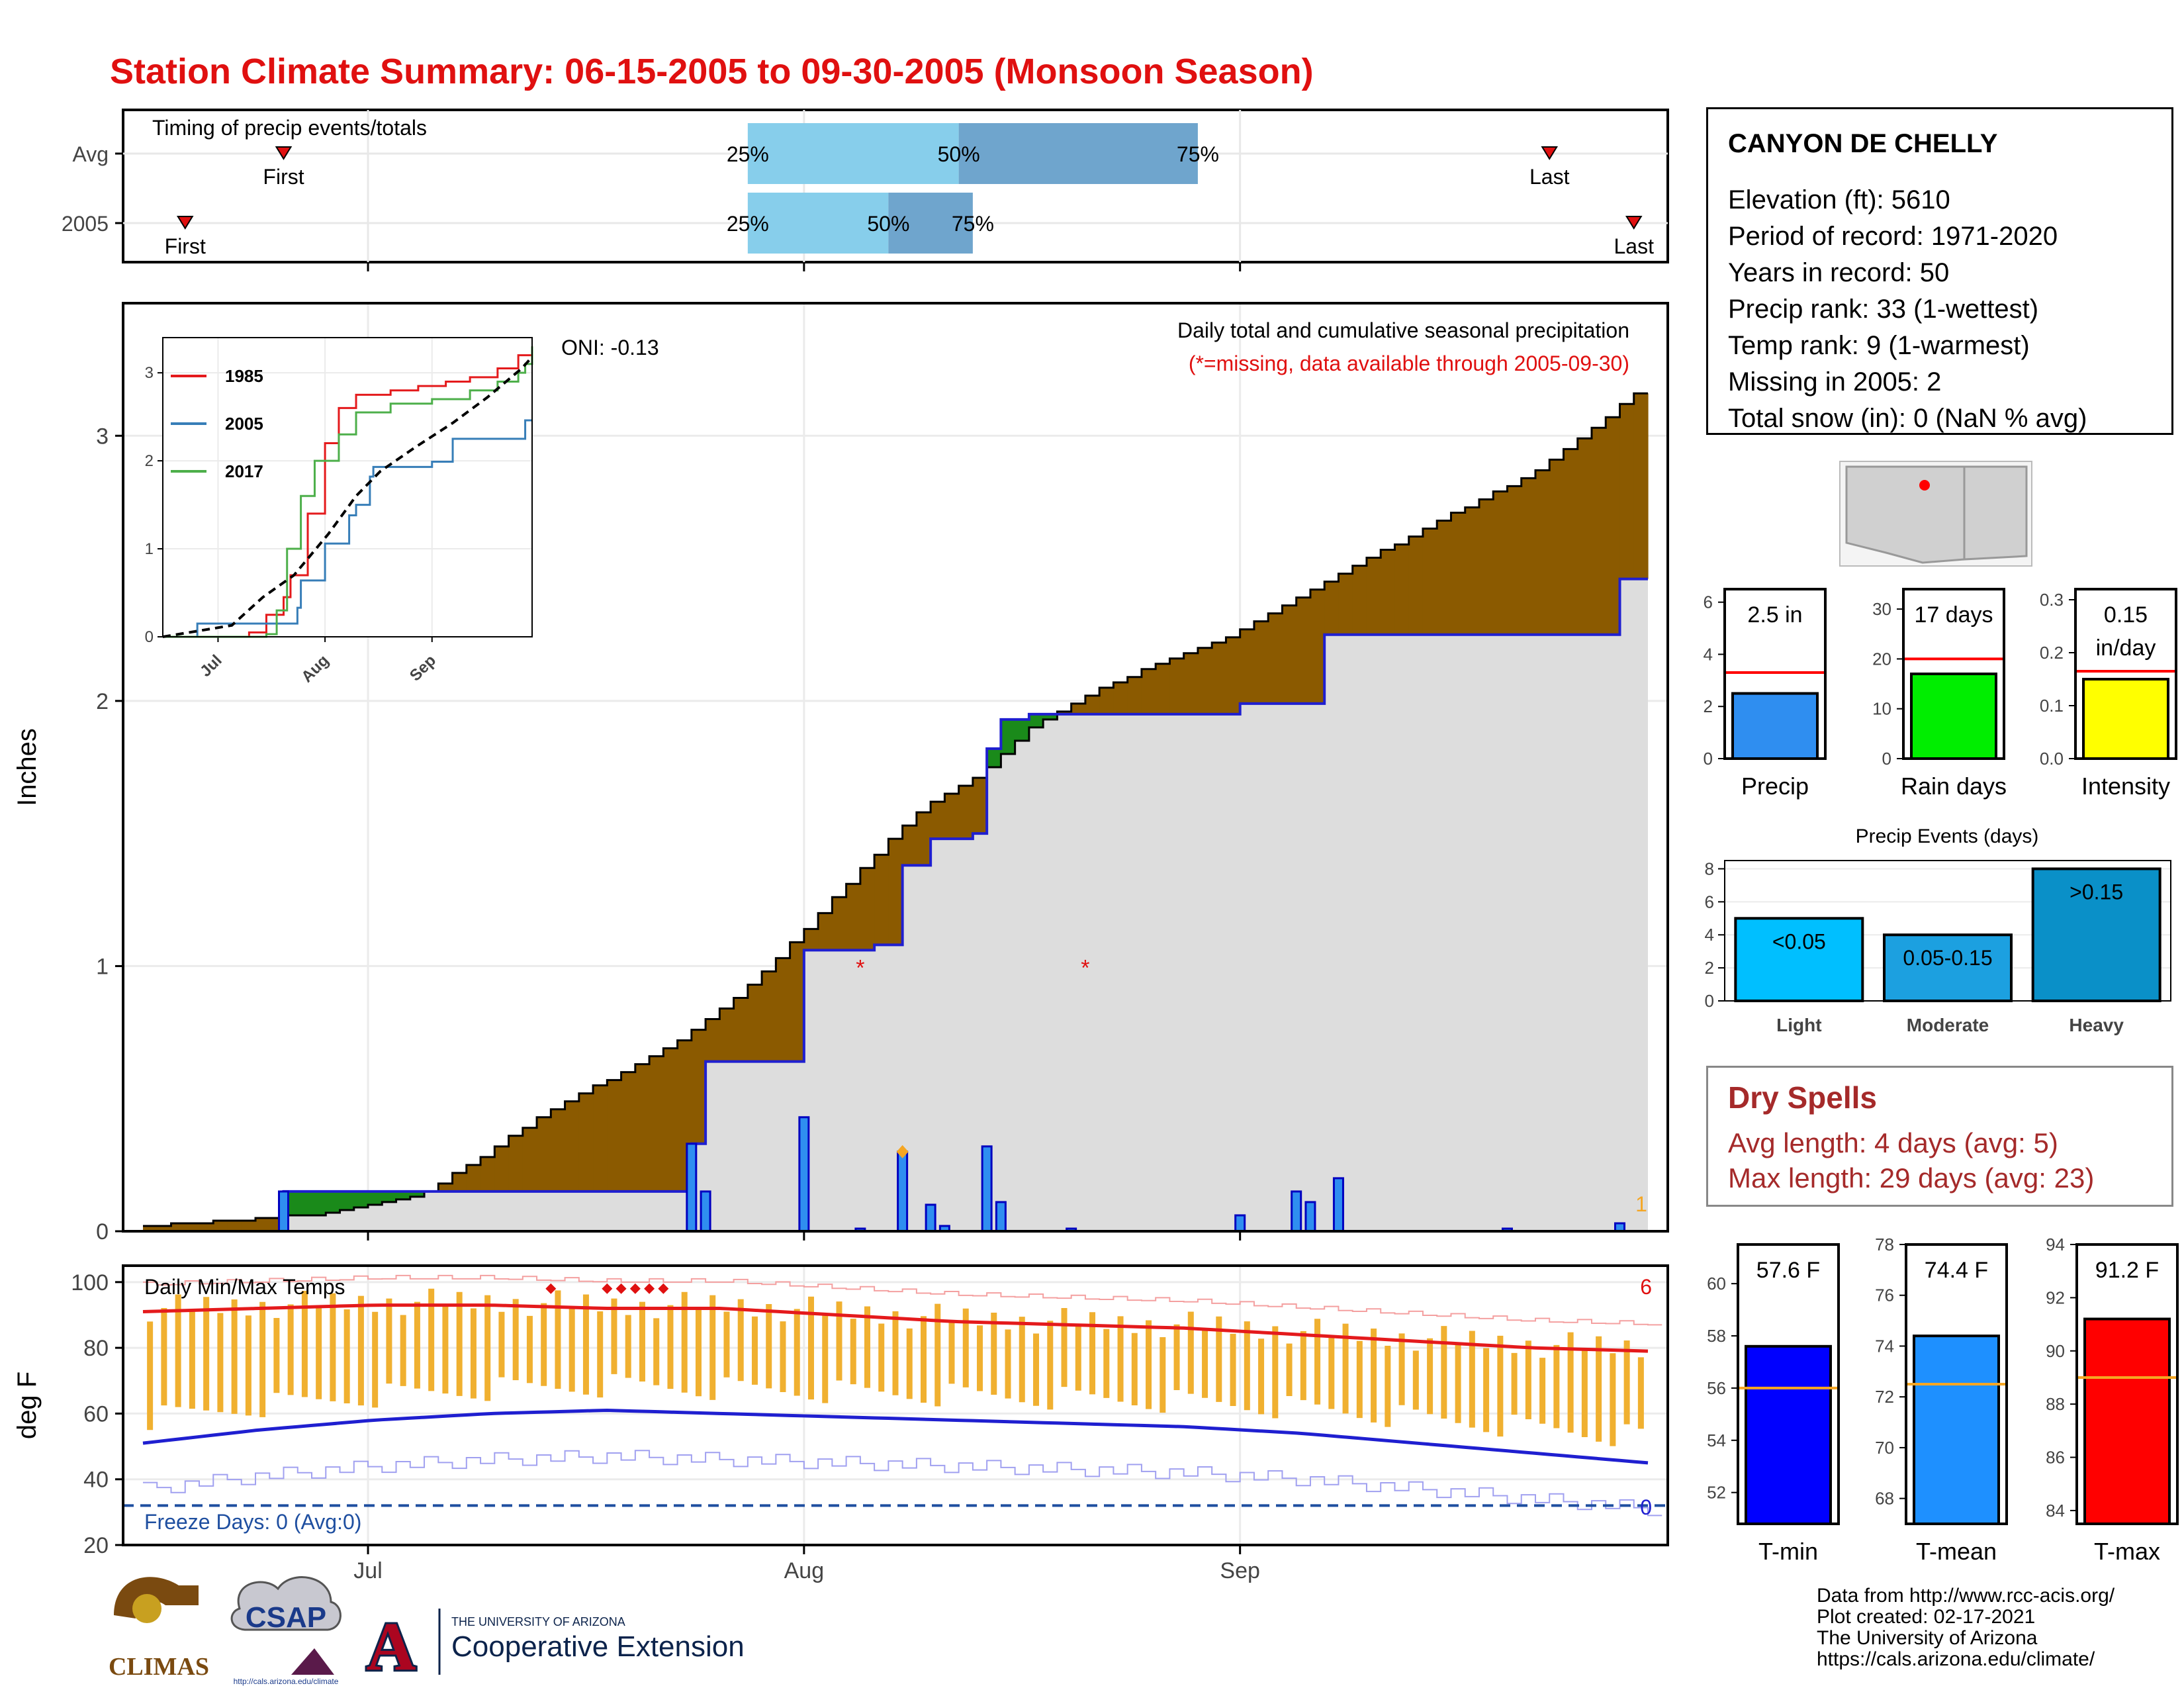 This screenshot has width=2184, height=1688. Describe the element at coordinates (149, 461) in the screenshot. I see `inset-y-tick-label: 2` at that location.